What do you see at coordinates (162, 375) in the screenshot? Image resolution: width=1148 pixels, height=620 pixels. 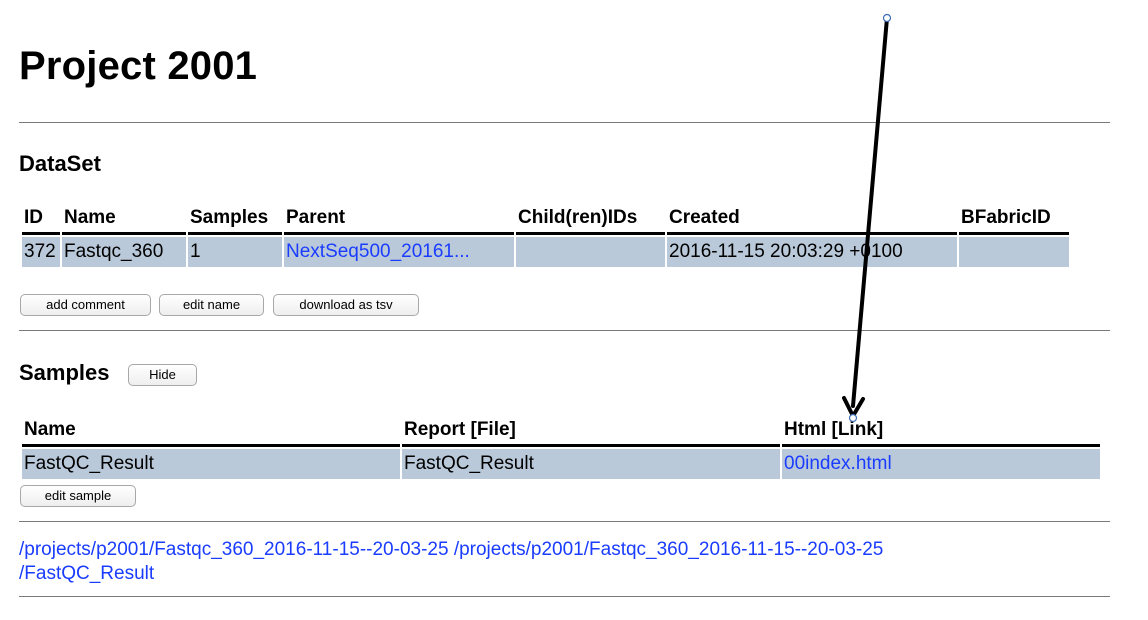 I see `hide-samples-button: Hide` at bounding box center [162, 375].